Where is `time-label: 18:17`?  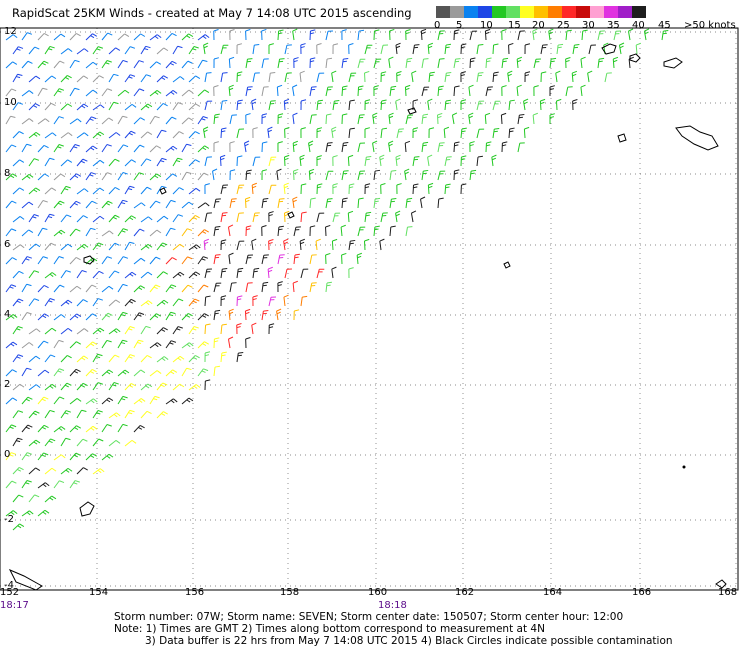
time-label: 18:17 is located at coordinates (14, 605).